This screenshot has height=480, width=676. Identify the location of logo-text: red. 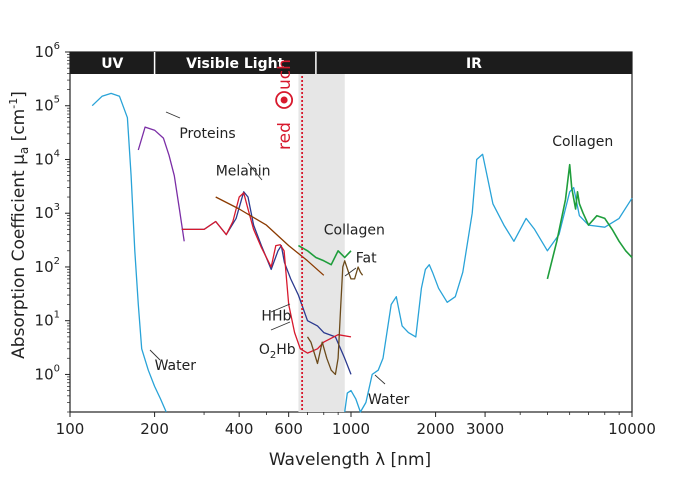
(285, 136).